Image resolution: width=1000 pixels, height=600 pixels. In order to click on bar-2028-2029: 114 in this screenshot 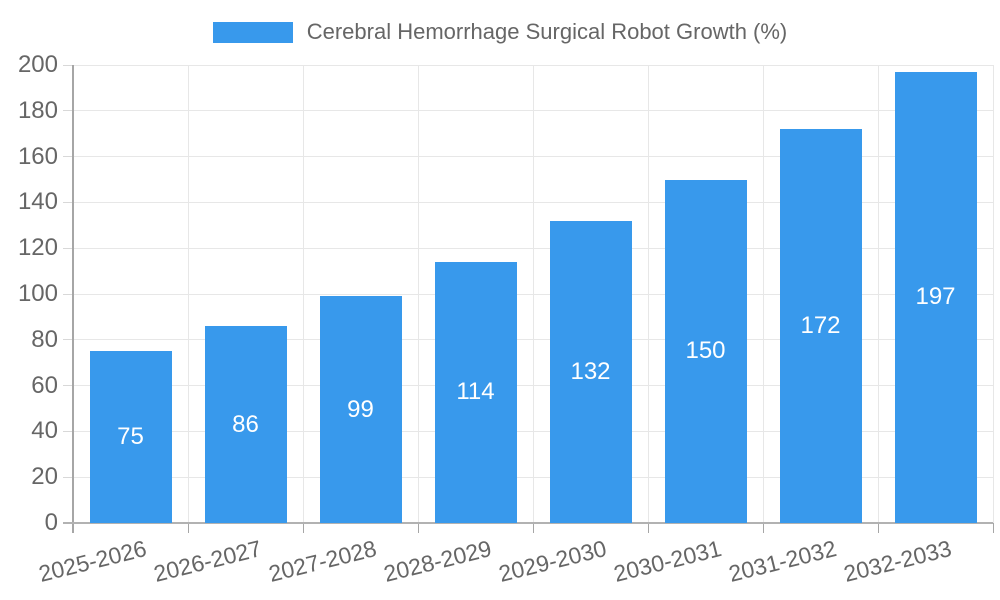, I will do `click(475, 392)`.